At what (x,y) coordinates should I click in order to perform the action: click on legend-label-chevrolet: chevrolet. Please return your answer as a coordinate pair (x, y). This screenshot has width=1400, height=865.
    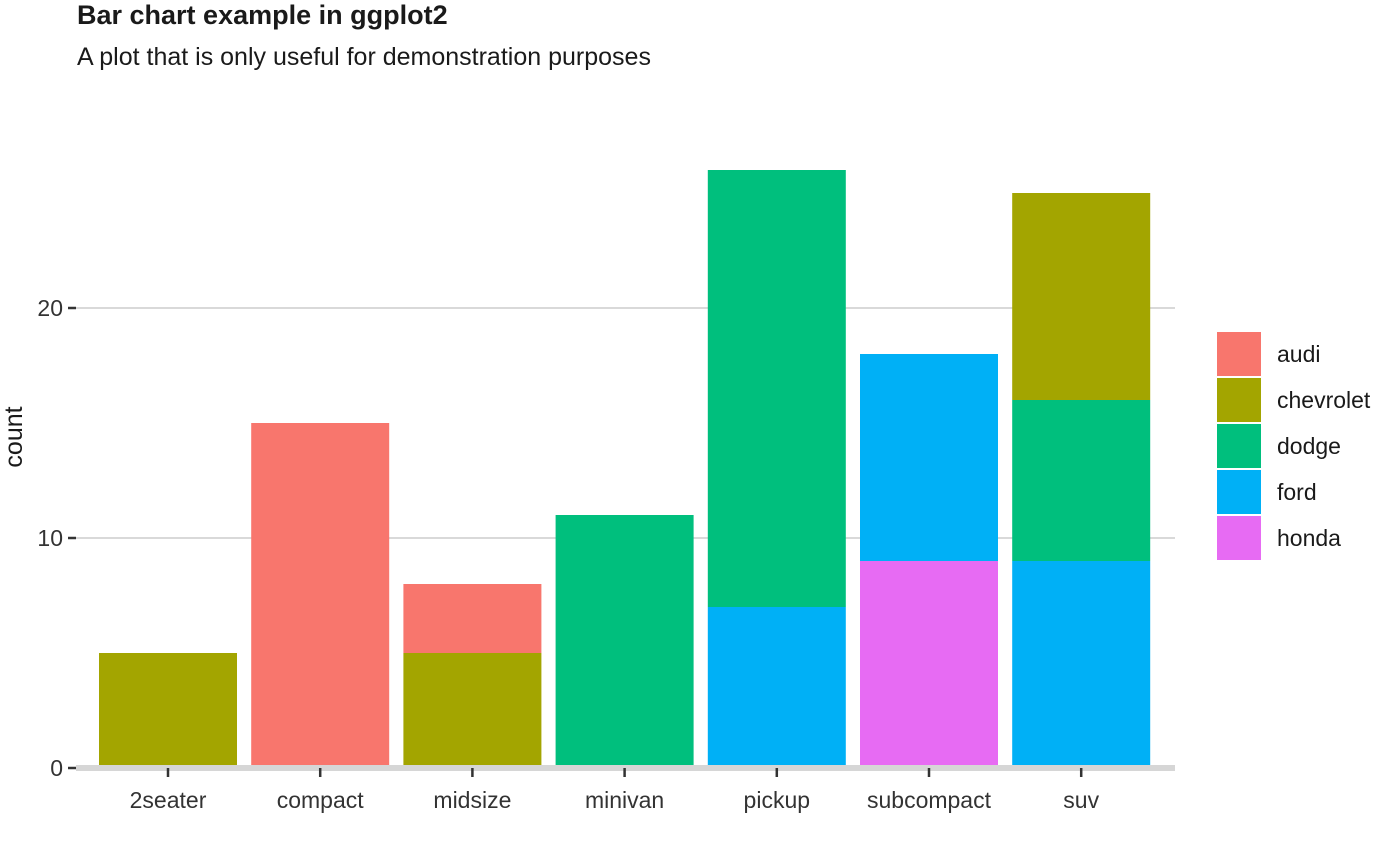
    Looking at the image, I should click on (1324, 400).